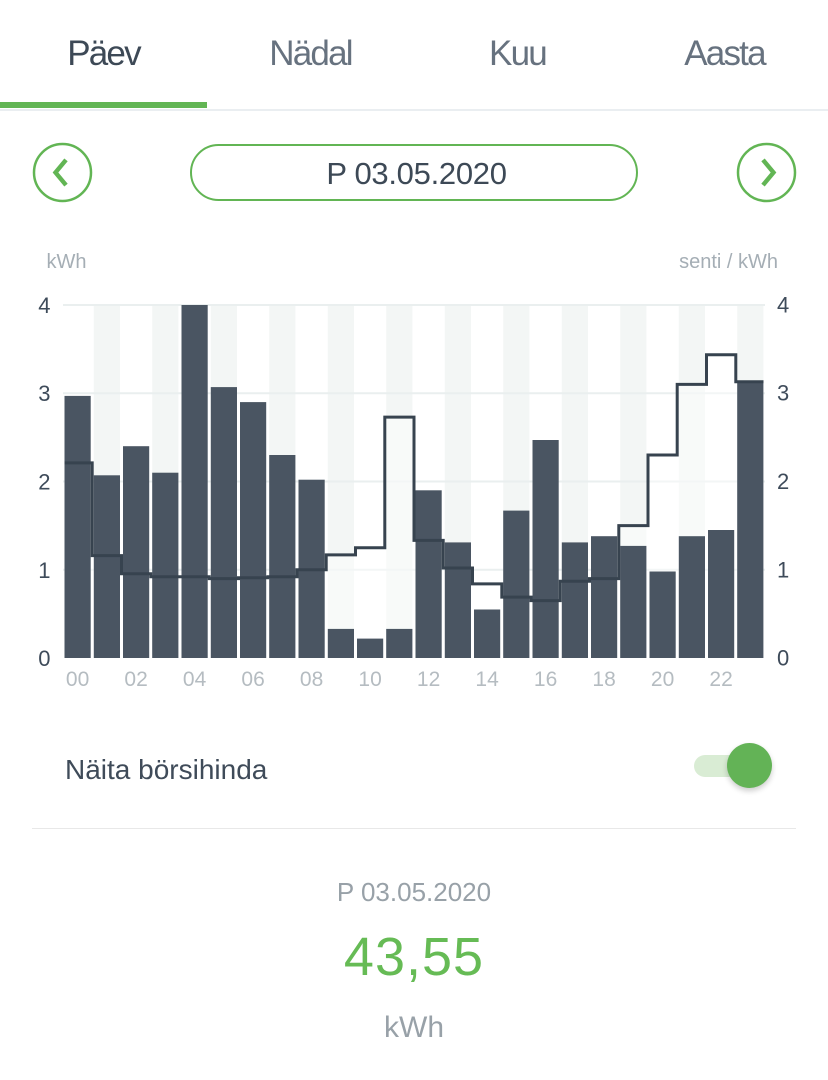  I want to click on svg-text: 18, so click(603, 679).